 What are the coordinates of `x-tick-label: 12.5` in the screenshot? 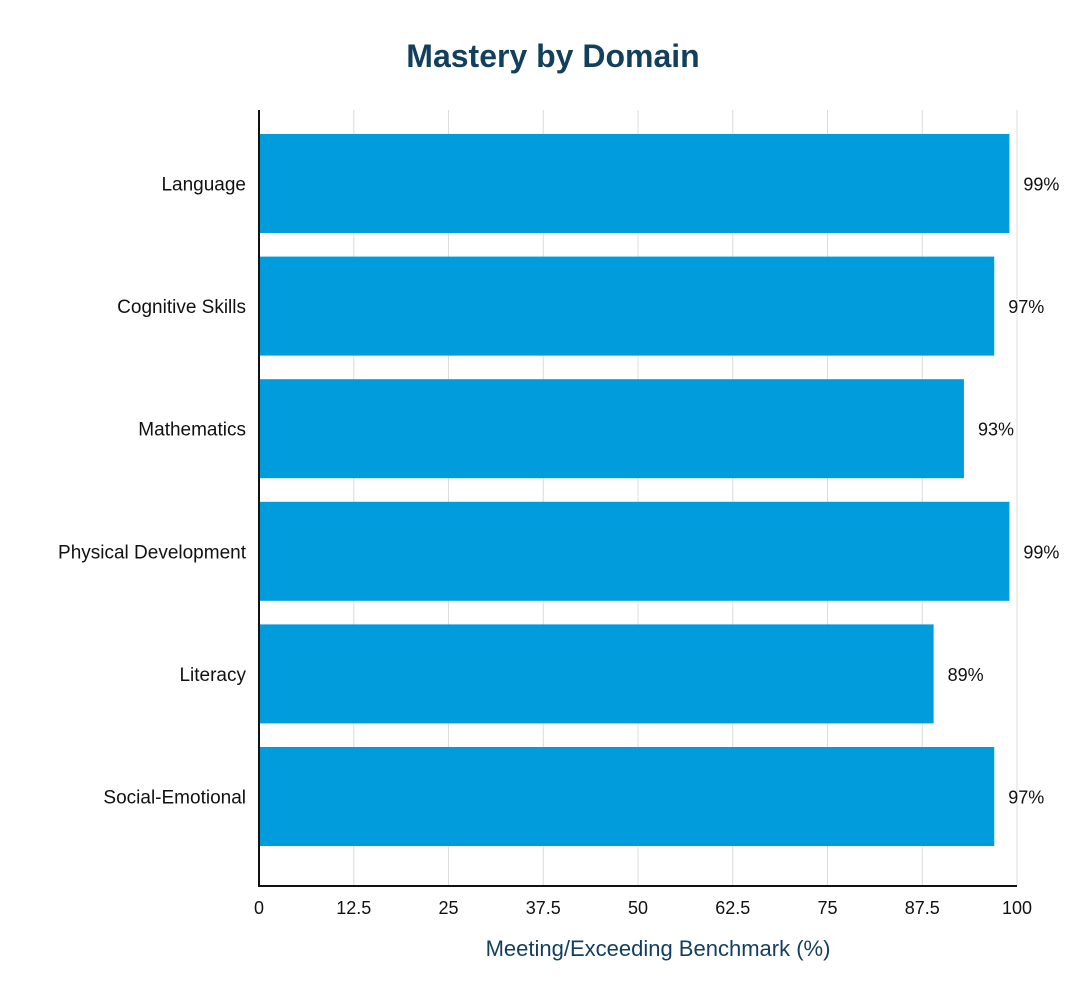 It's located at (353, 908).